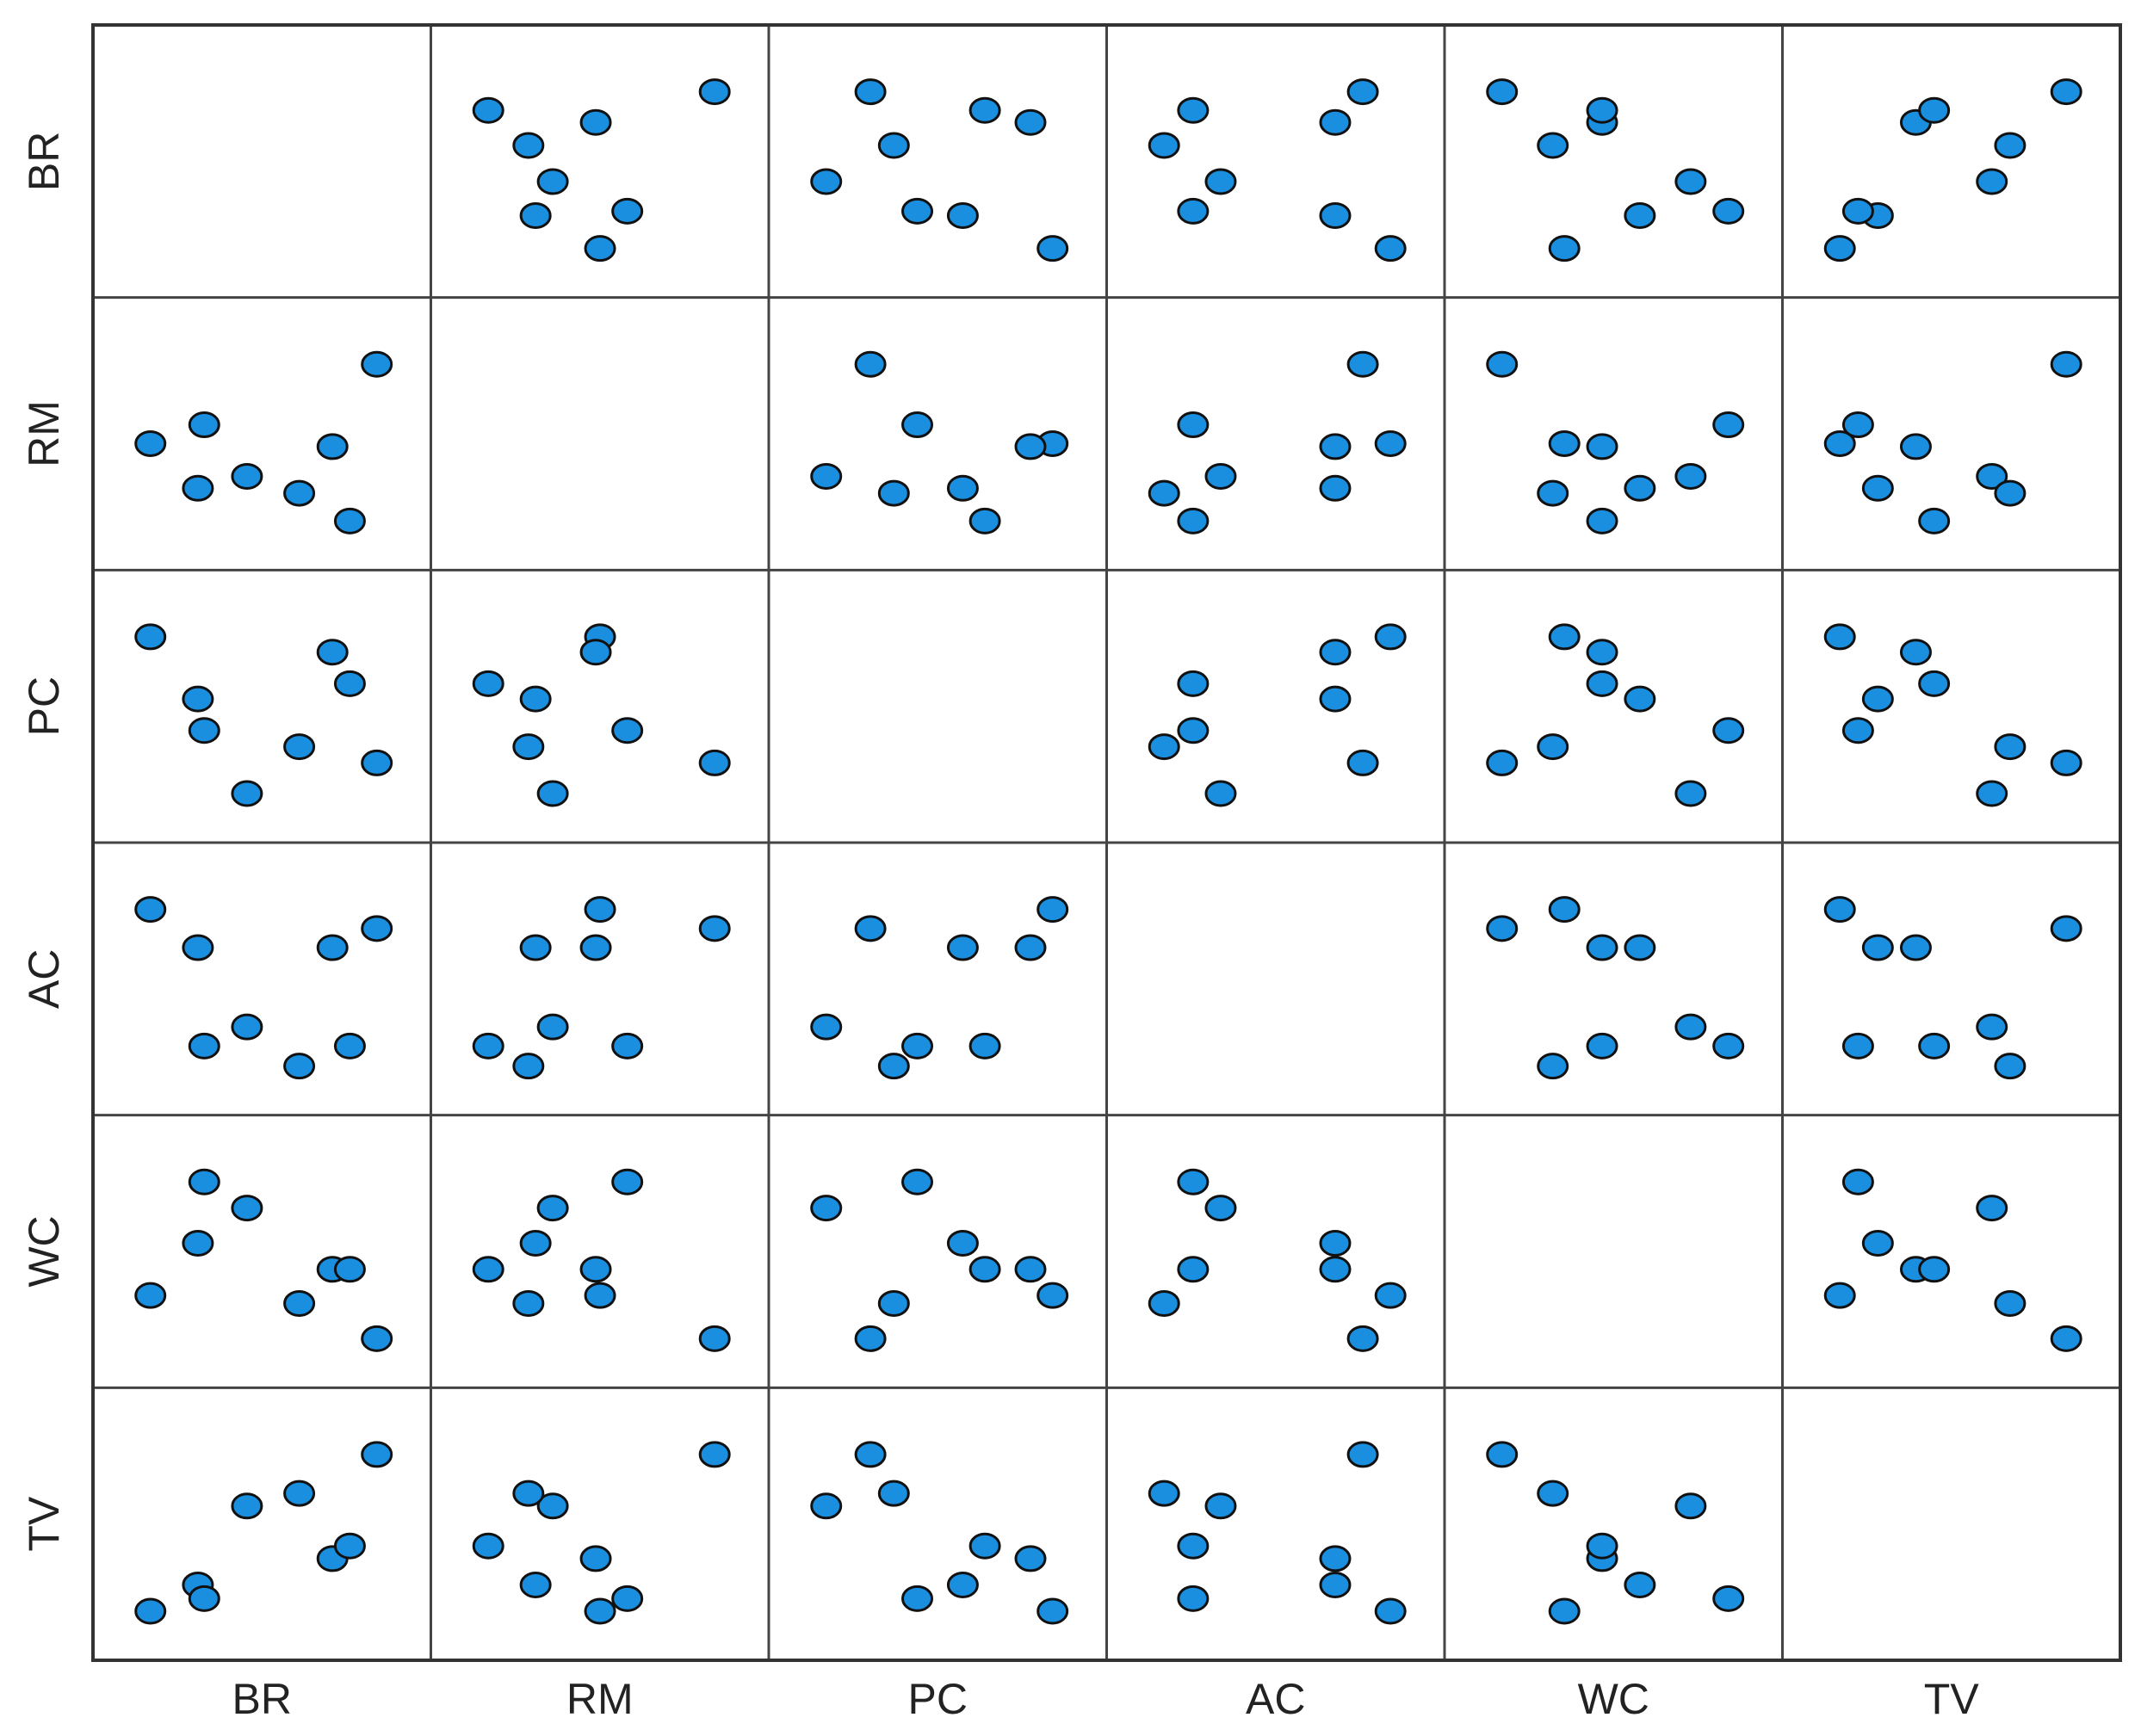 Image resolution: width=2141 pixels, height=1736 pixels. I want to click on y-variable-label: PC, so click(44, 706).